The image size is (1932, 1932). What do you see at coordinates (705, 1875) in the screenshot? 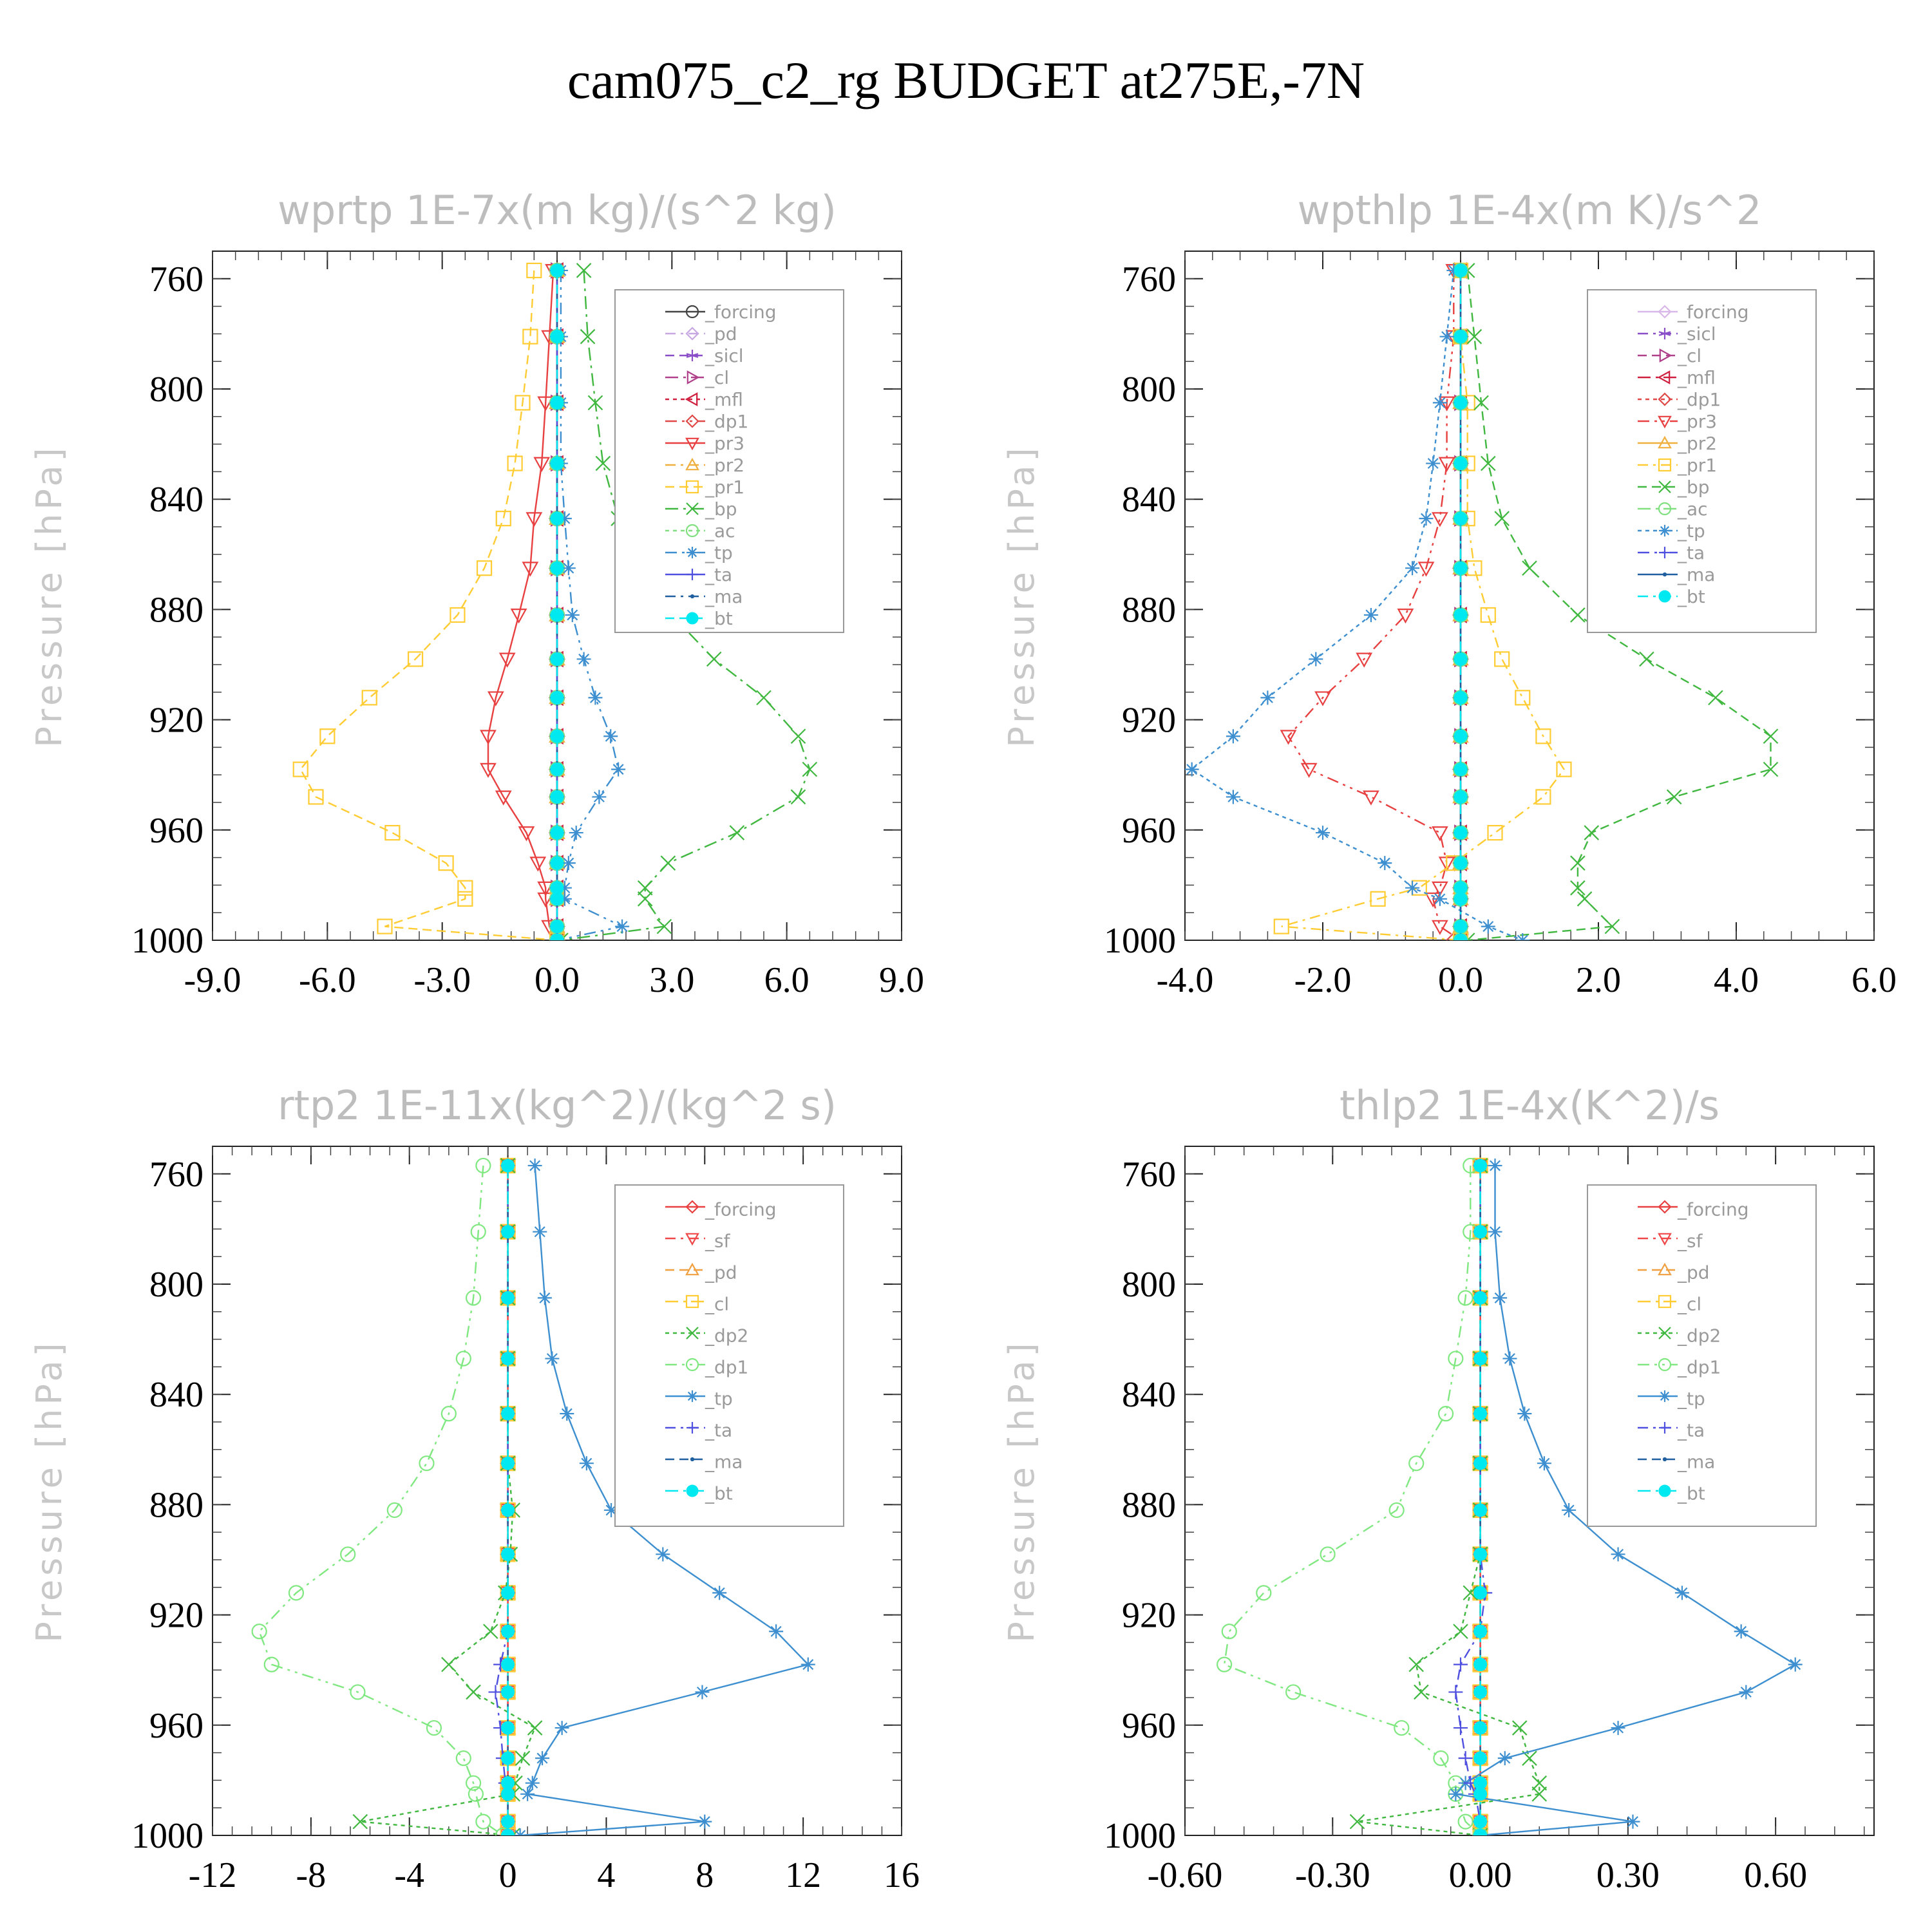
I see `x-tick-label: 8` at bounding box center [705, 1875].